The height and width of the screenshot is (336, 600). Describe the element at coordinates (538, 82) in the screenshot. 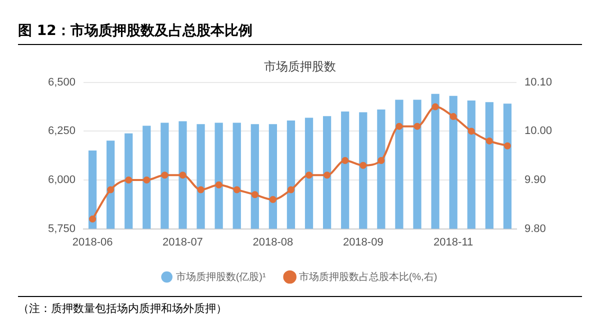

I see `y2-tick-label: 10.10` at that location.